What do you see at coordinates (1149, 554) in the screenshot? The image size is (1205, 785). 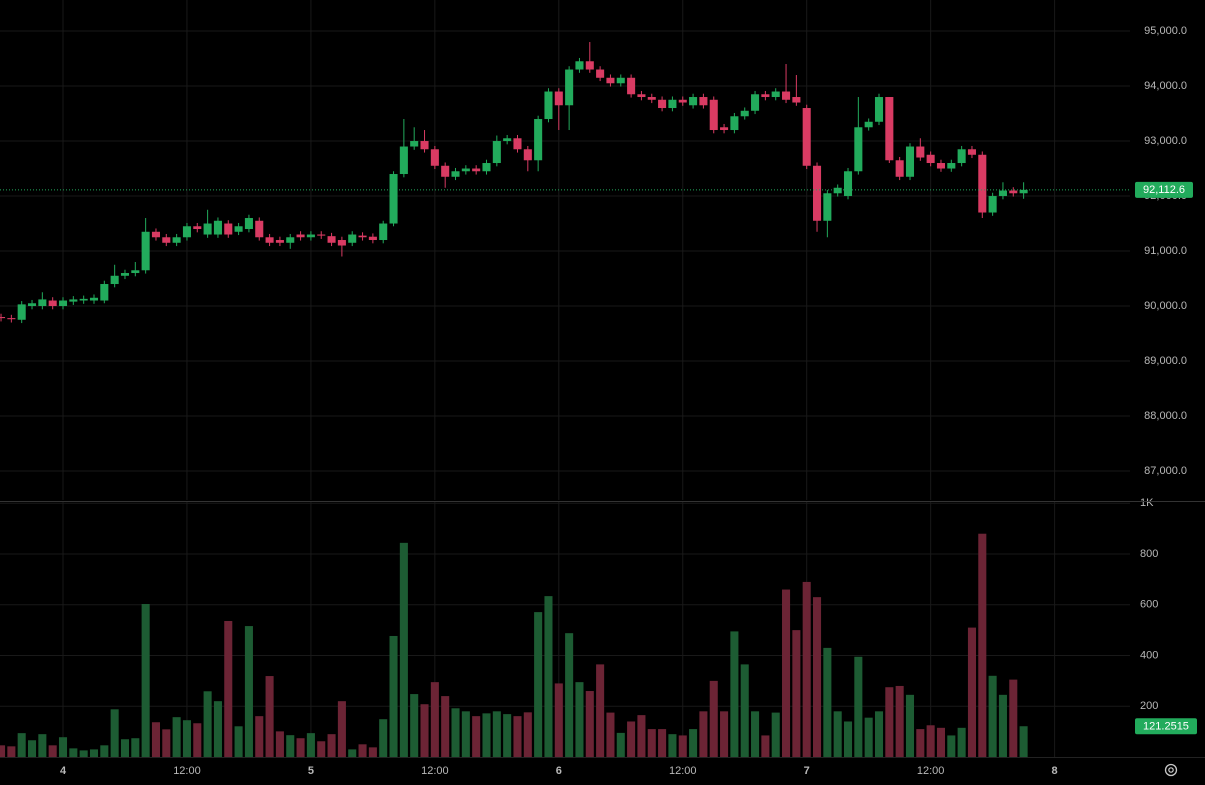 I see `volume-tick-label: 800` at bounding box center [1149, 554].